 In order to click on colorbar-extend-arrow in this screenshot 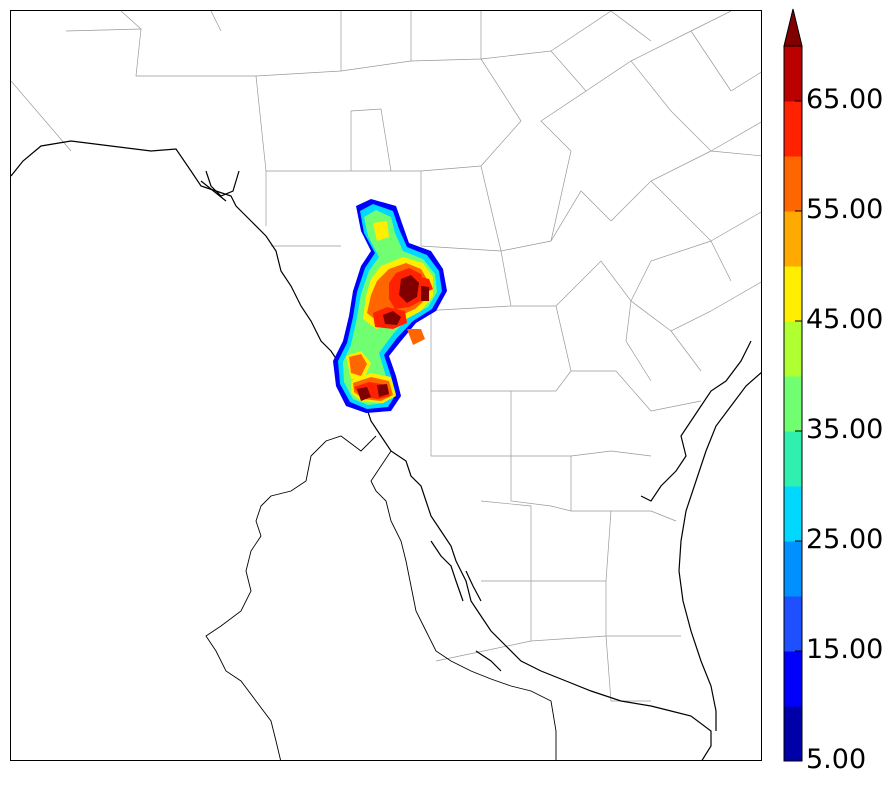, I will do `click(793, 27)`.